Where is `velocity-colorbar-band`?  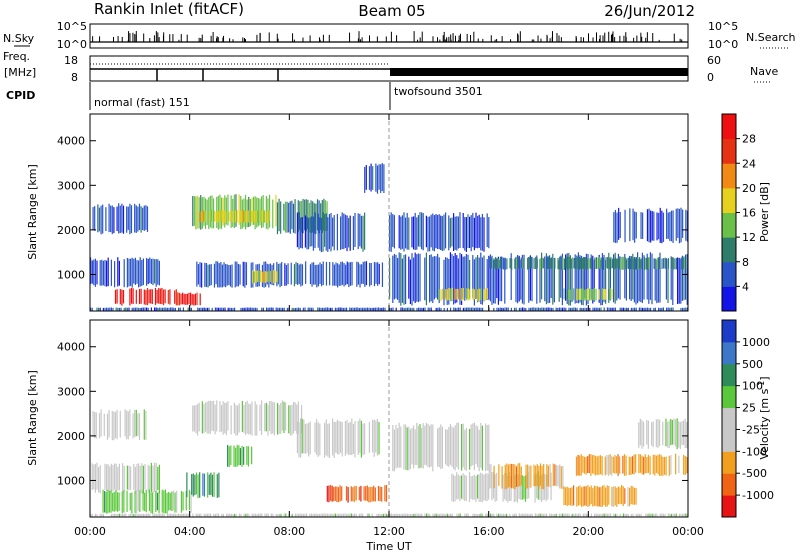 velocity-colorbar-band is located at coordinates (729, 397).